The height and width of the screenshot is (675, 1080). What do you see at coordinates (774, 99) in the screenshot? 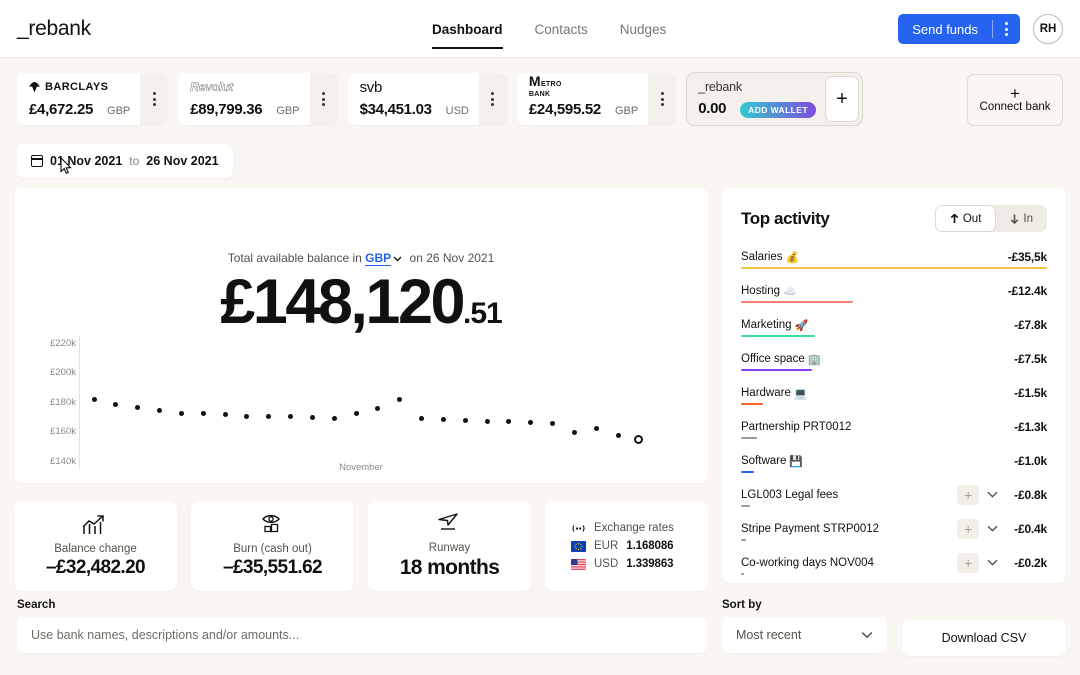
I see `account-card-rebank-wallet: _rebank 0.00 ADD WALLET +` at bounding box center [774, 99].